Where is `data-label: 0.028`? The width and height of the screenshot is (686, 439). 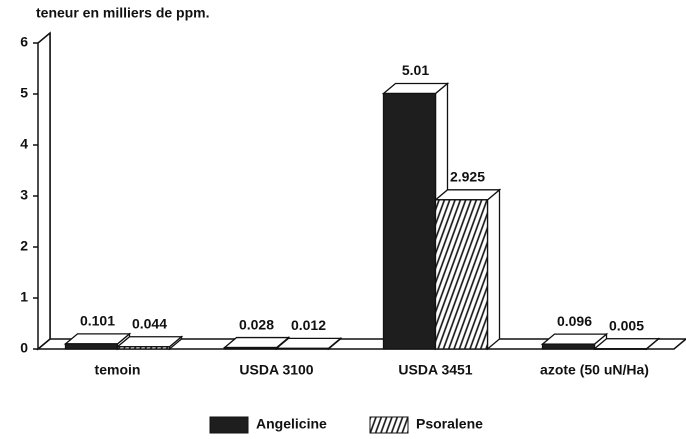 data-label: 0.028 is located at coordinates (256, 324).